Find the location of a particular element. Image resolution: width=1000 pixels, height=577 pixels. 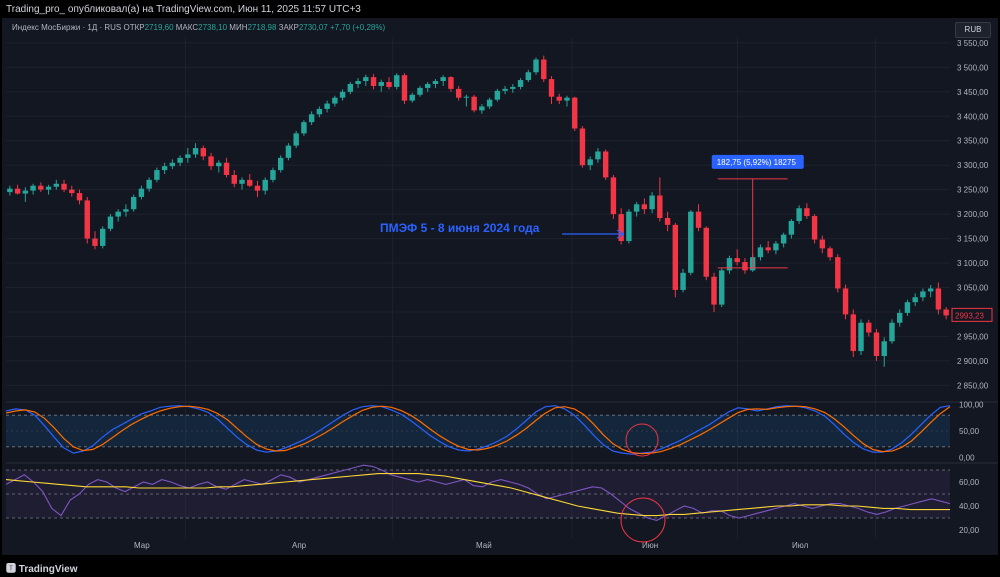

low-value: 2718,98 is located at coordinates (262, 27).